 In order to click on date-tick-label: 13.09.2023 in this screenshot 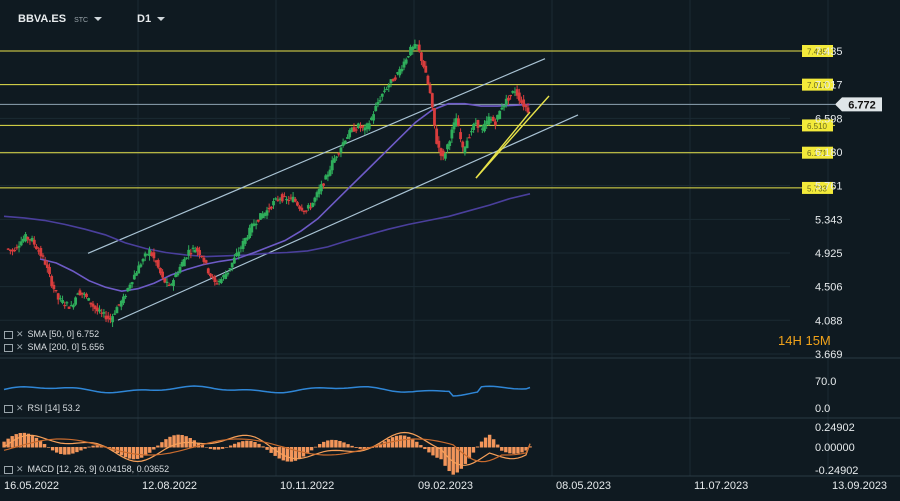, I will do `click(859, 486)`.